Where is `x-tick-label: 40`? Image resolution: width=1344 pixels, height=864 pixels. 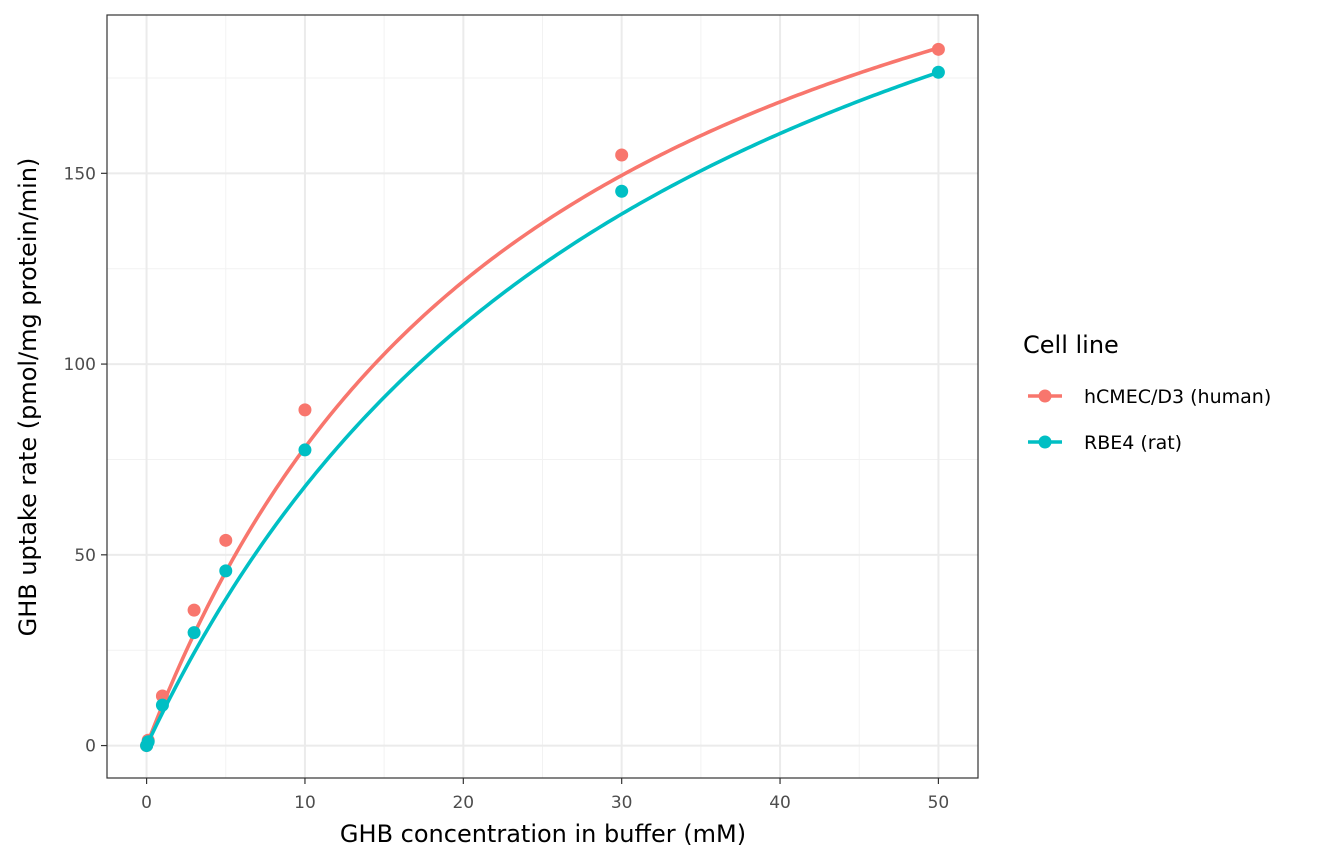 x-tick-label: 40 is located at coordinates (780, 803).